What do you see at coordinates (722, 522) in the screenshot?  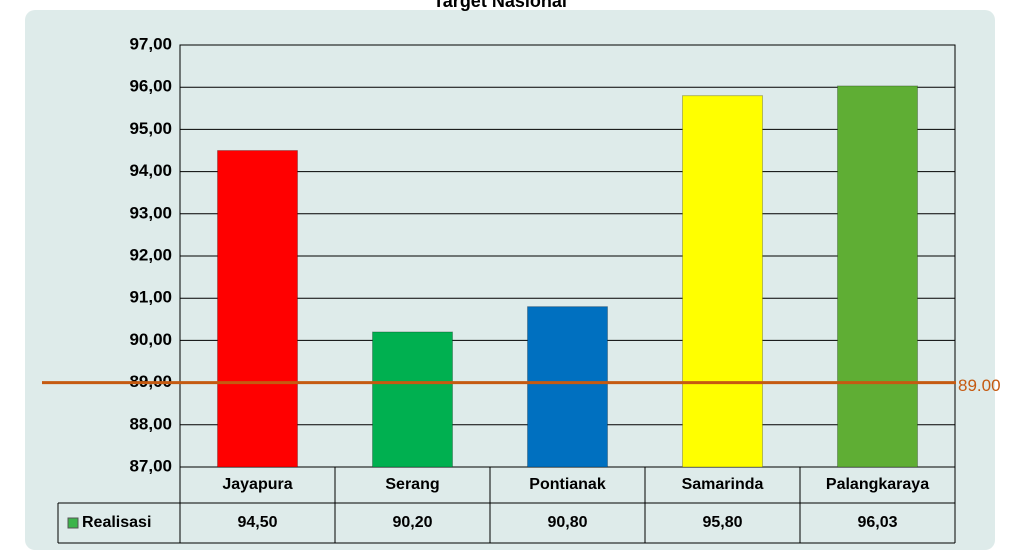 I see `data-label: 95,80` at bounding box center [722, 522].